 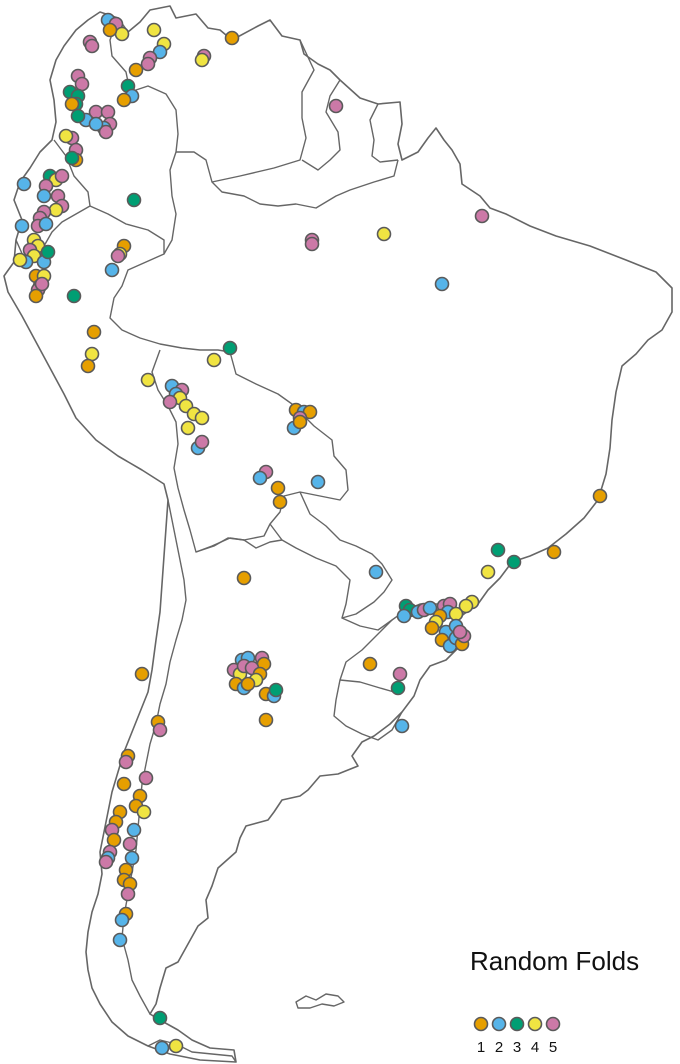 What do you see at coordinates (555, 961) in the screenshot?
I see `legend-title: Random Folds` at bounding box center [555, 961].